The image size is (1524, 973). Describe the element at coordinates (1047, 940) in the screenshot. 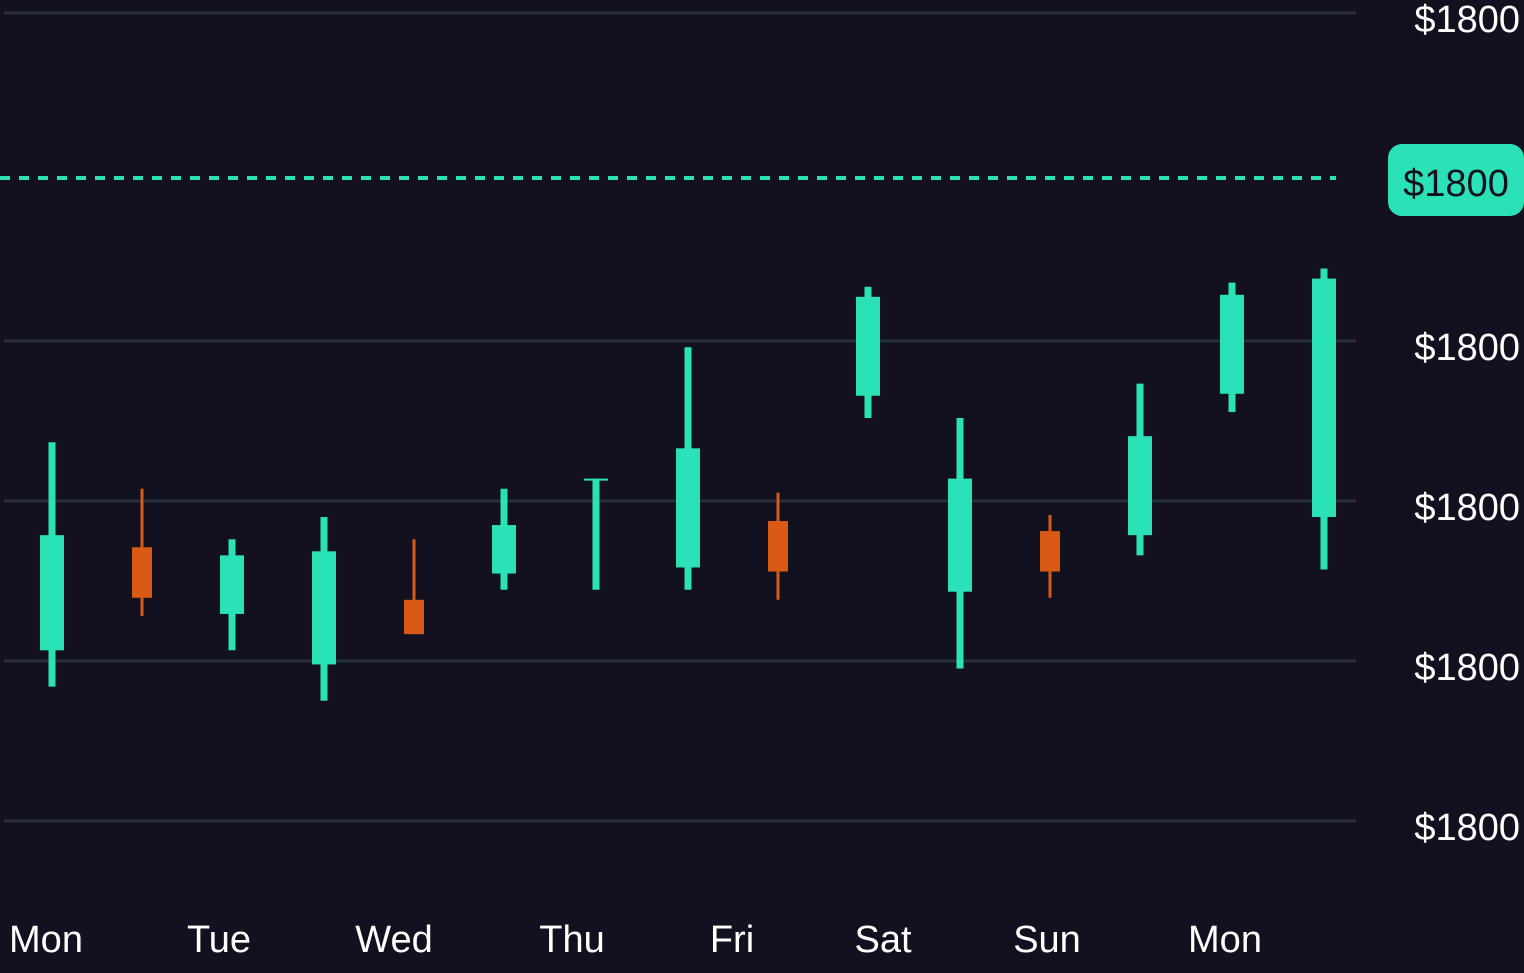

I see `x-tick-label: Sun` at that location.